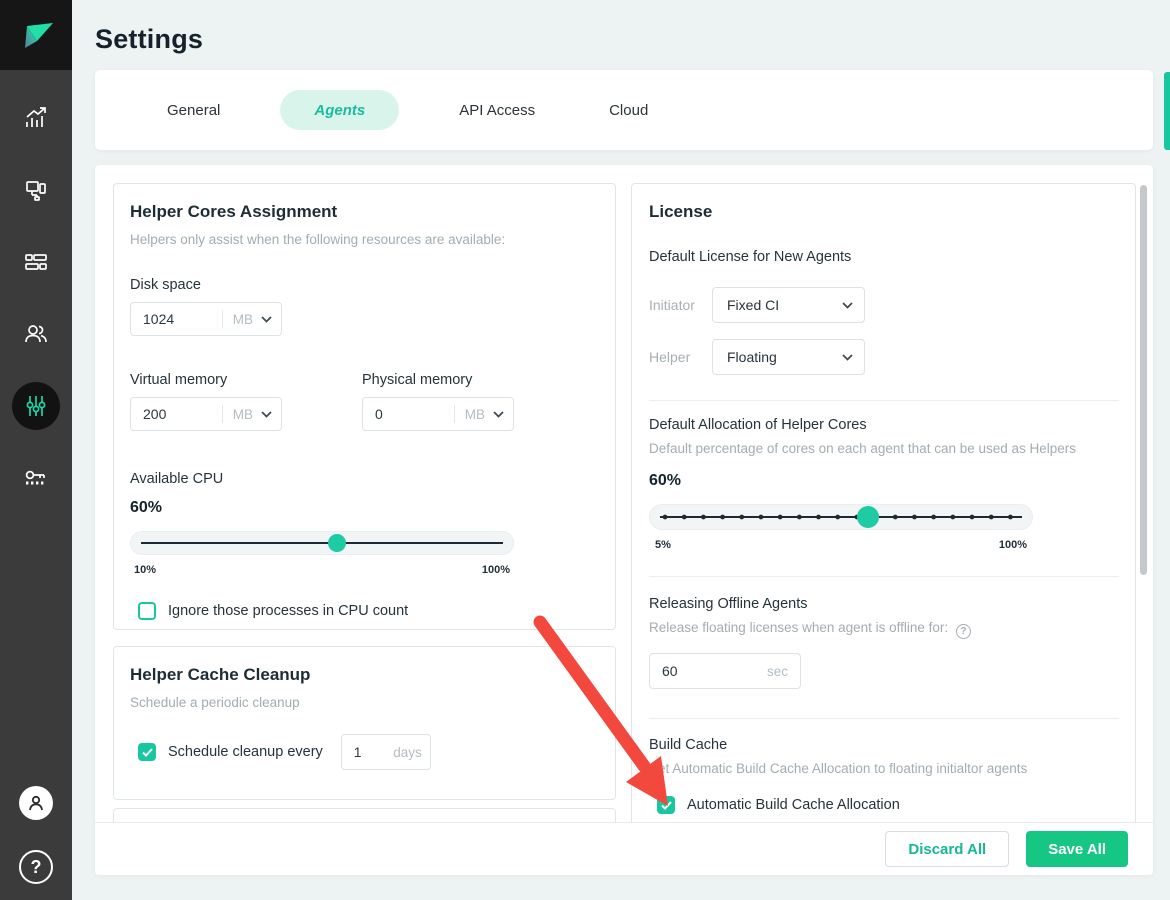 This screenshot has height=900, width=1170. Describe the element at coordinates (1167, 111) in the screenshot. I see `right-edge-accent-bar` at that location.